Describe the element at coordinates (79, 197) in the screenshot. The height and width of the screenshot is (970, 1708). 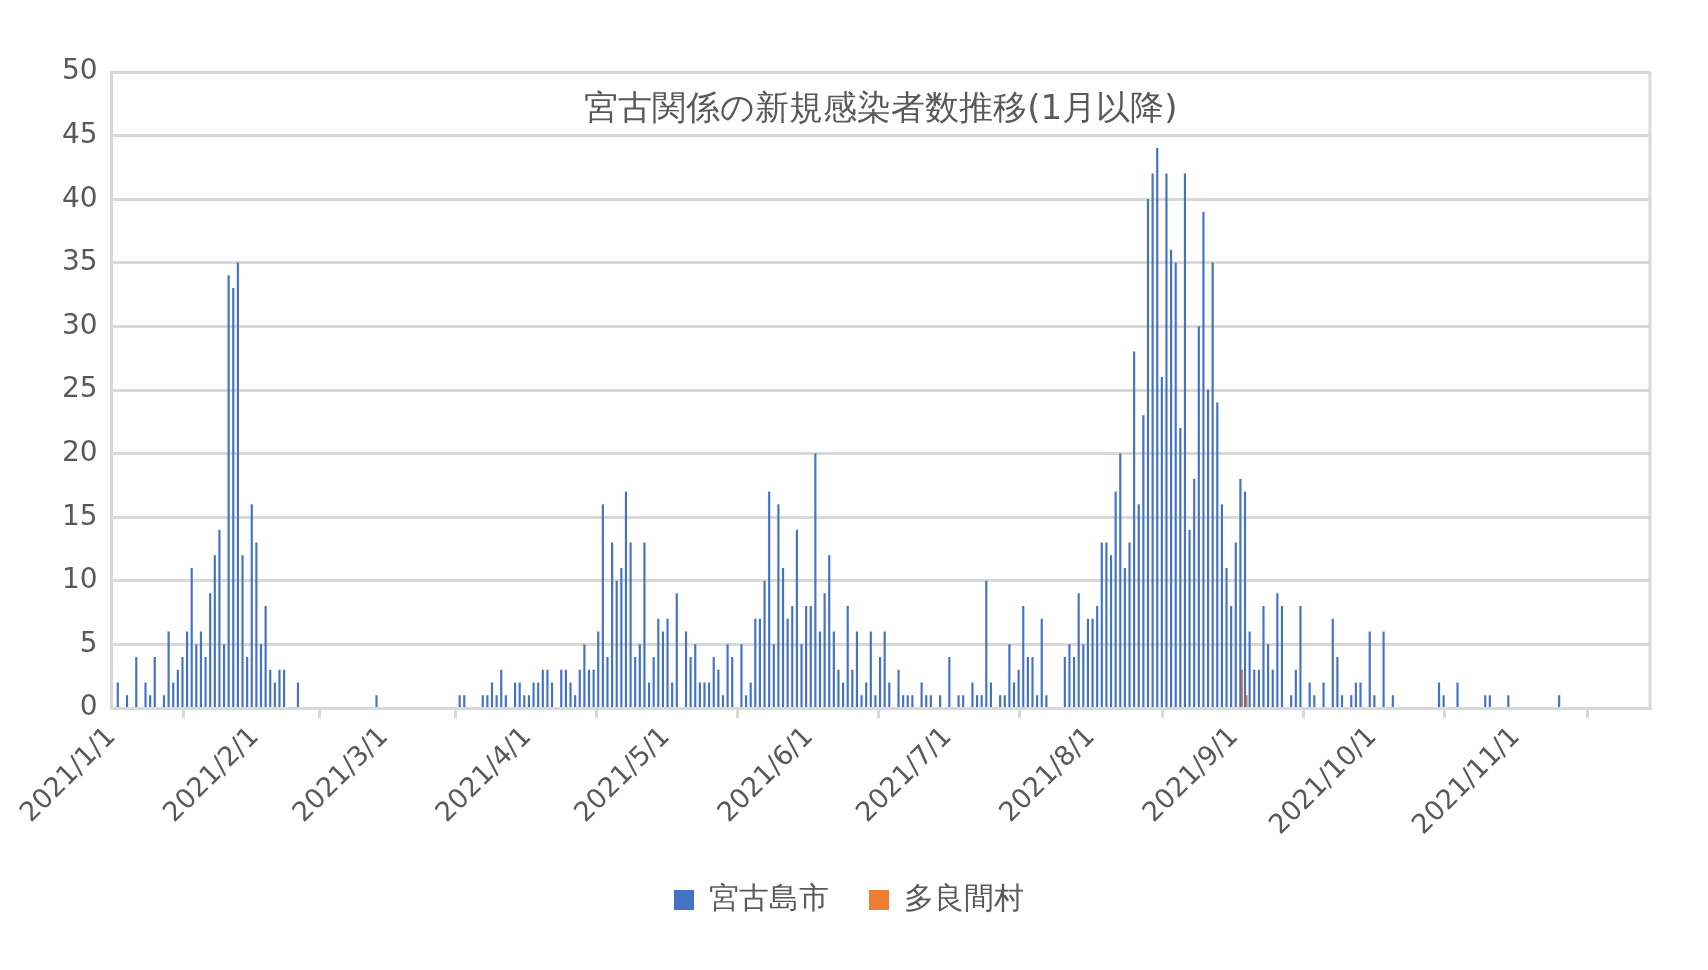
I see `y-tick-label: 40` at that location.